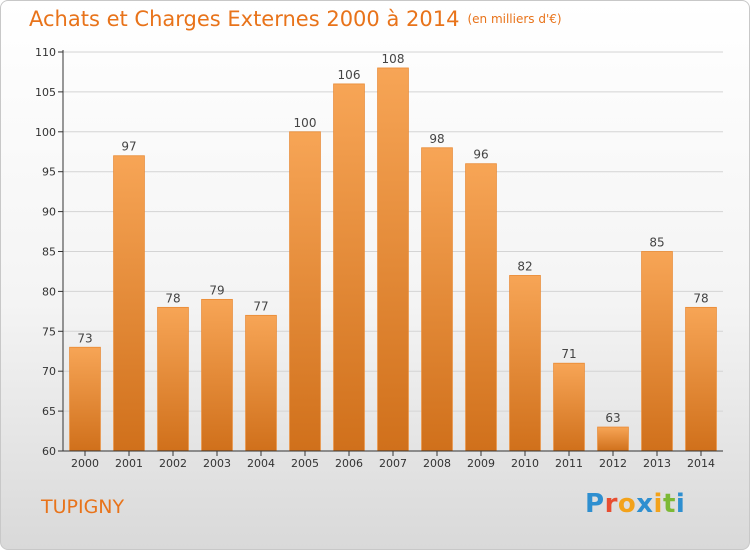  Describe the element at coordinates (349, 463) in the screenshot. I see `x-tick-label: 2006` at that location.